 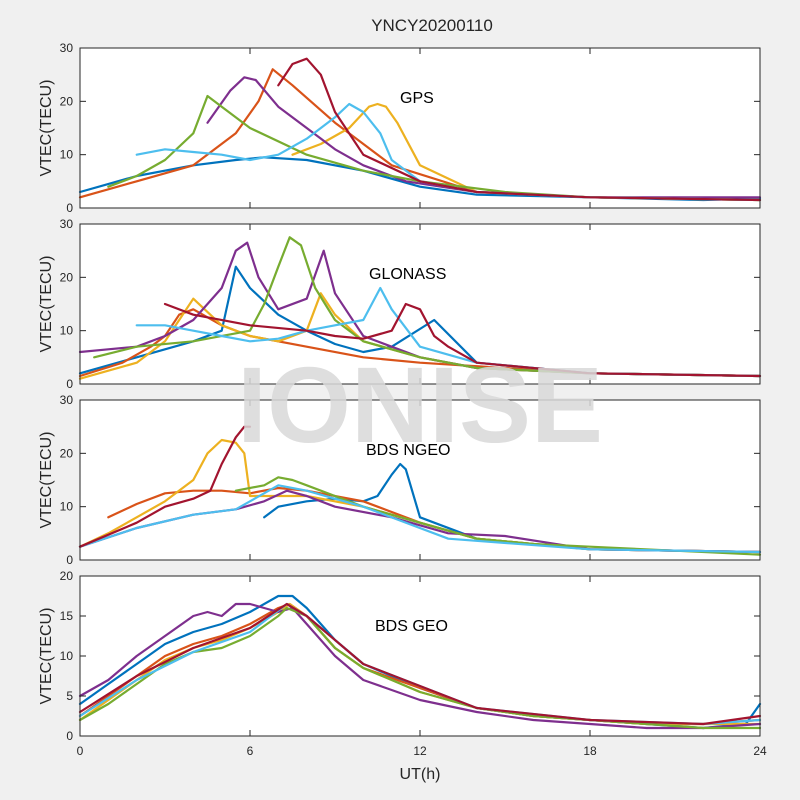 What do you see at coordinates (417, 98) in the screenshot?
I see `panel-label: GPS` at bounding box center [417, 98].